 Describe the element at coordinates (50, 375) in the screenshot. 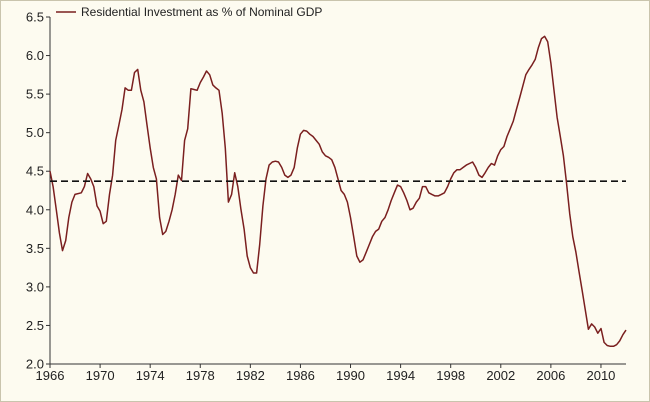

I see `x-tick-label: 1966` at that location.